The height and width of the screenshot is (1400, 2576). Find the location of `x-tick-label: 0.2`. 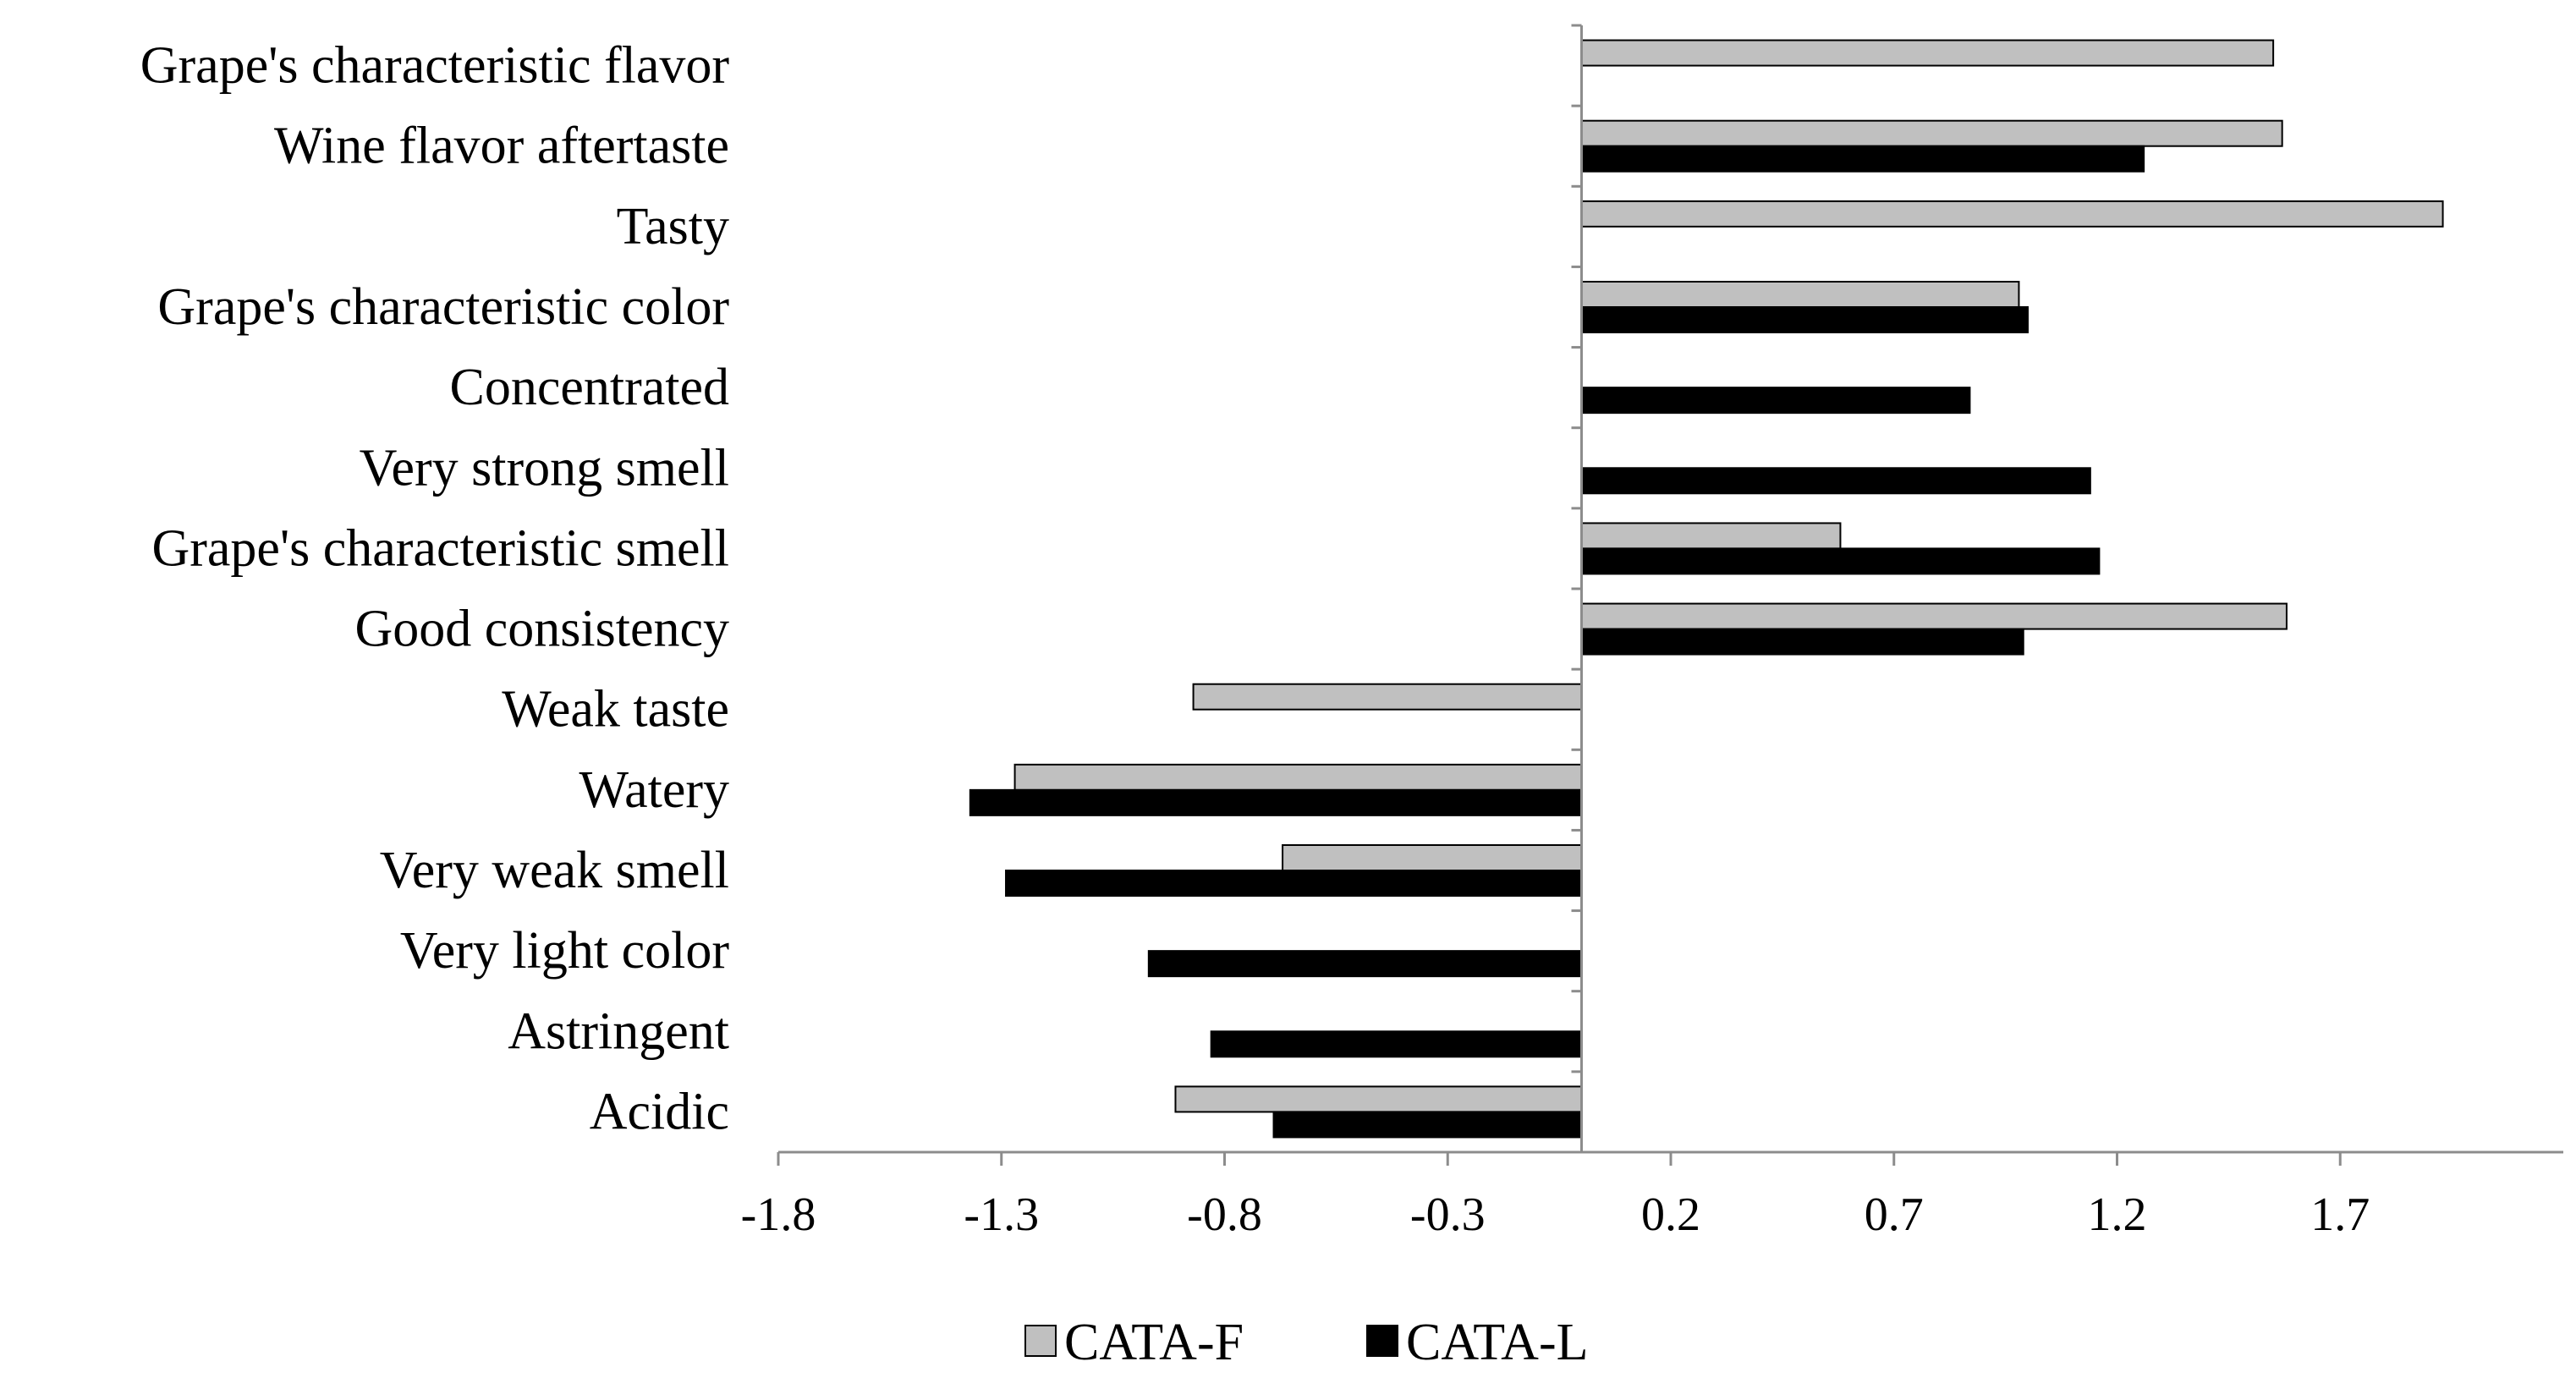

x-tick-label: 0.2 is located at coordinates (1670, 1215).